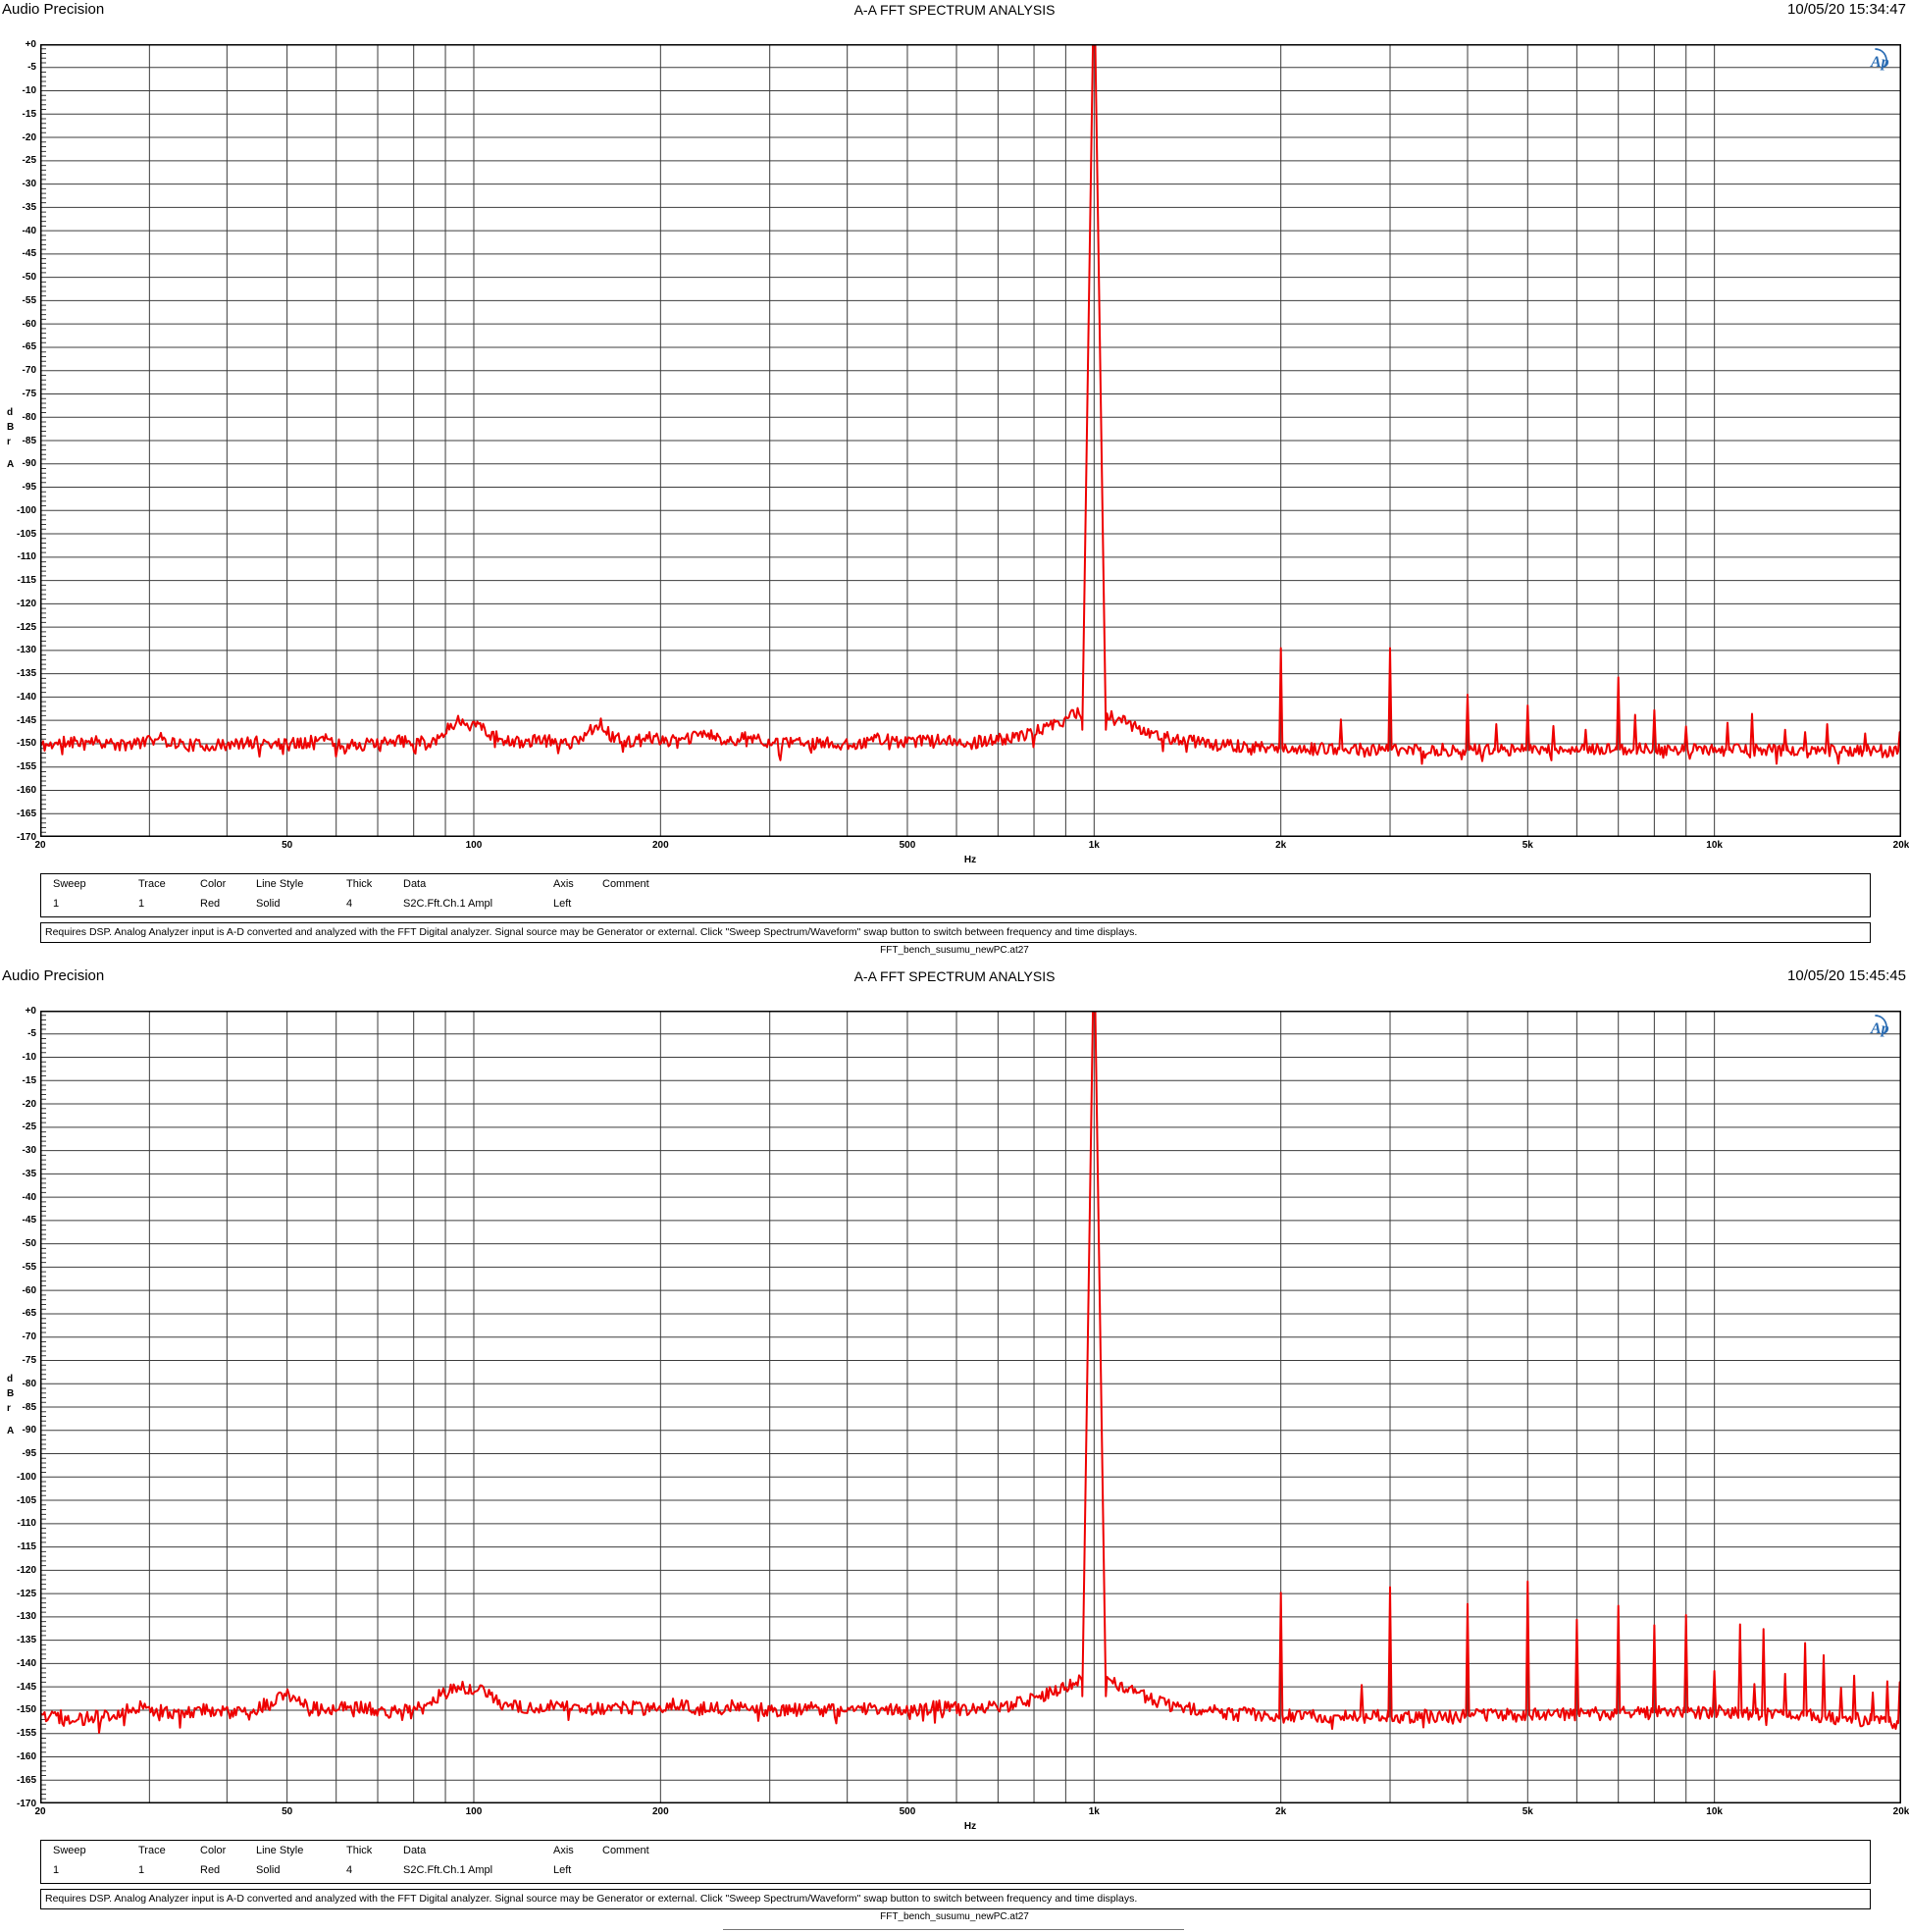  Describe the element at coordinates (29, 1151) in the screenshot. I see `y-tick-label: -30` at that location.